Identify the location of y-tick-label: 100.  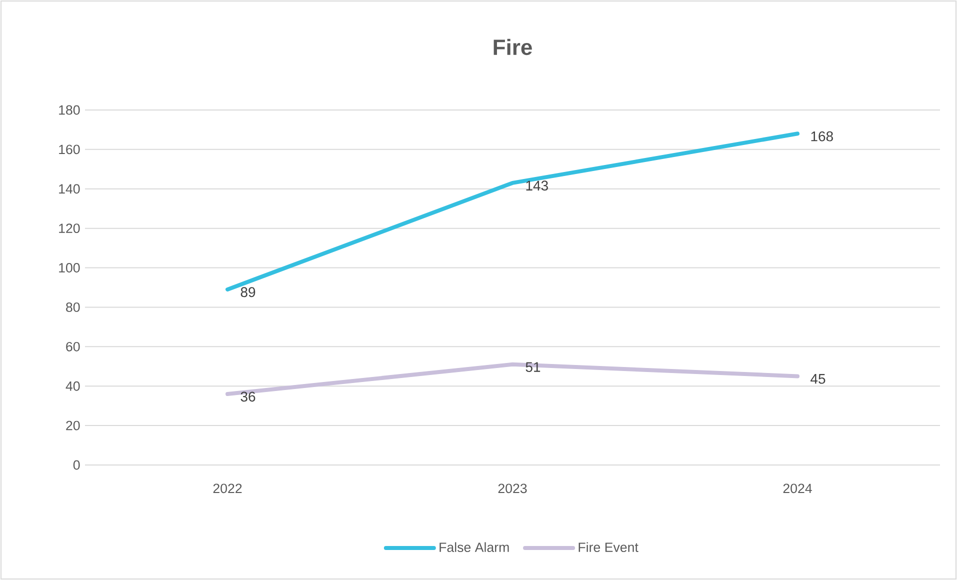
(69, 267).